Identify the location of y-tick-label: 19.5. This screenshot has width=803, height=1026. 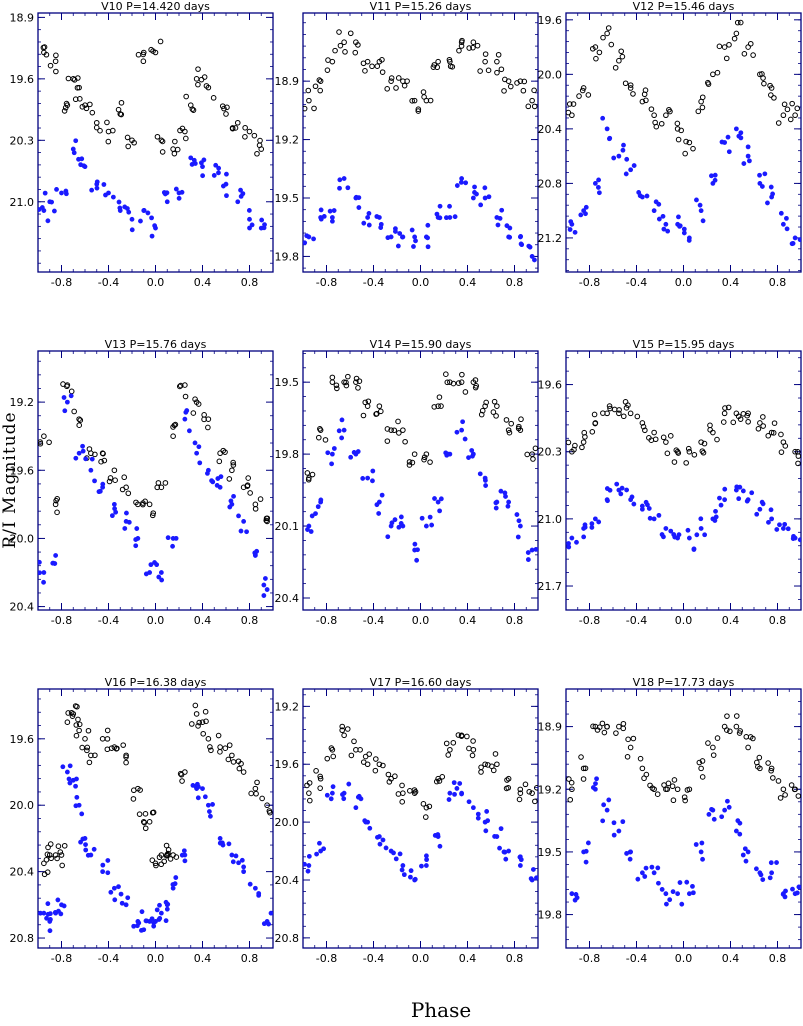
(550, 852).